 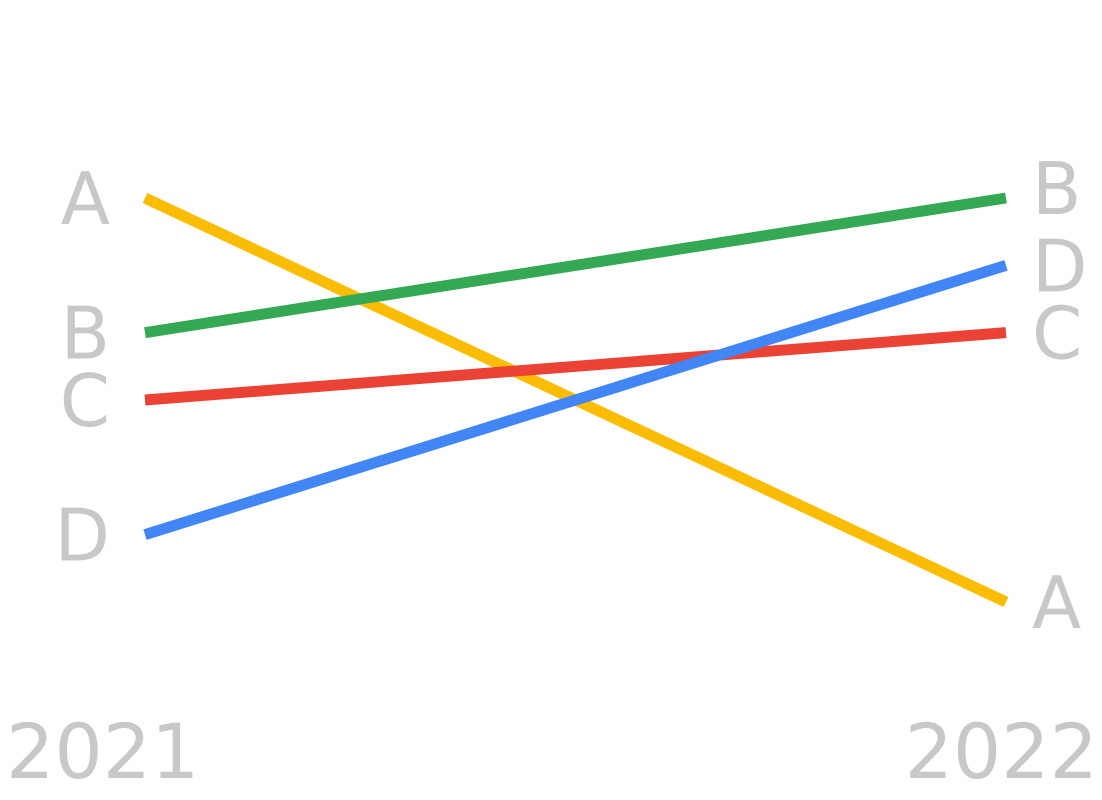 What do you see at coordinates (102, 751) in the screenshot?
I see `x-tick-label-2021: 2021` at bounding box center [102, 751].